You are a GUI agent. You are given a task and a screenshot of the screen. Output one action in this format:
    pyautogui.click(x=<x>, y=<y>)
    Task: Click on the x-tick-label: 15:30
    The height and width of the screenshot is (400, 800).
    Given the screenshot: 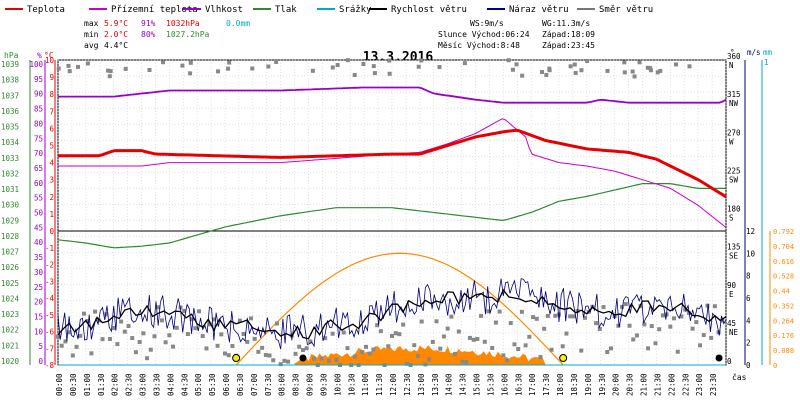 What is the action you would take?
    pyautogui.click(x=490, y=384)
    